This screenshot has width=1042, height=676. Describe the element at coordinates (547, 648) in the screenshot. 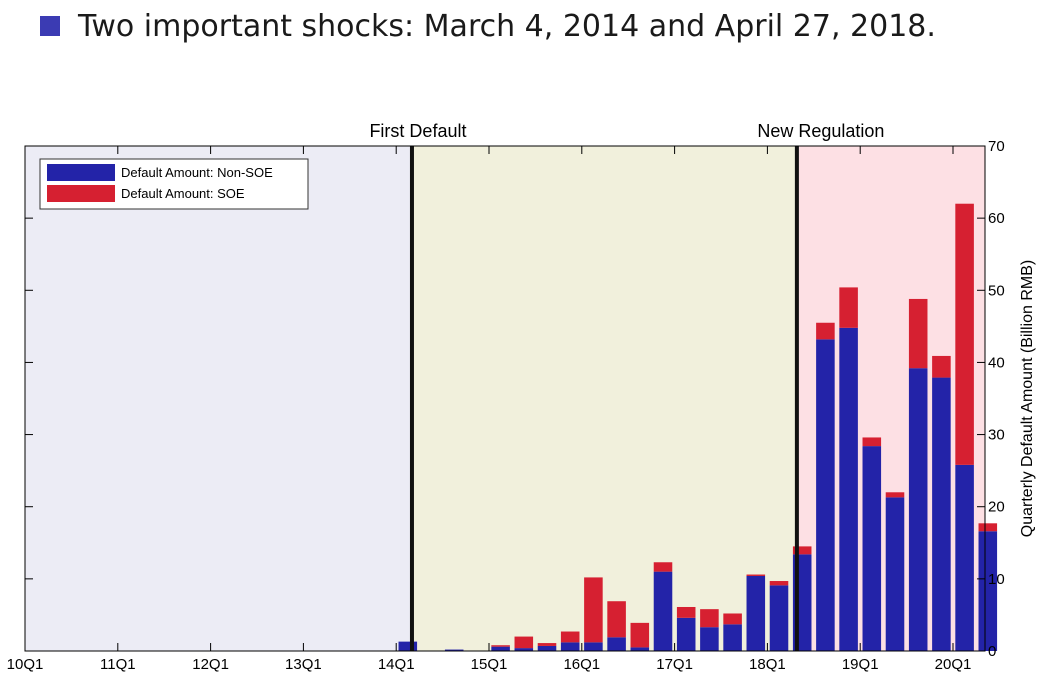

I see `bar-non-soe-15q3` at that location.